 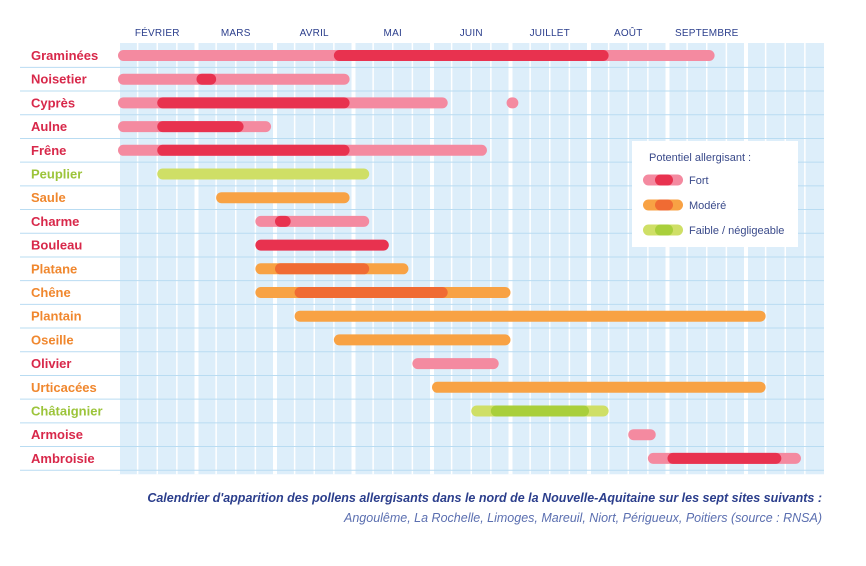 I want to click on month-label: AOÛT, so click(x=628, y=32).